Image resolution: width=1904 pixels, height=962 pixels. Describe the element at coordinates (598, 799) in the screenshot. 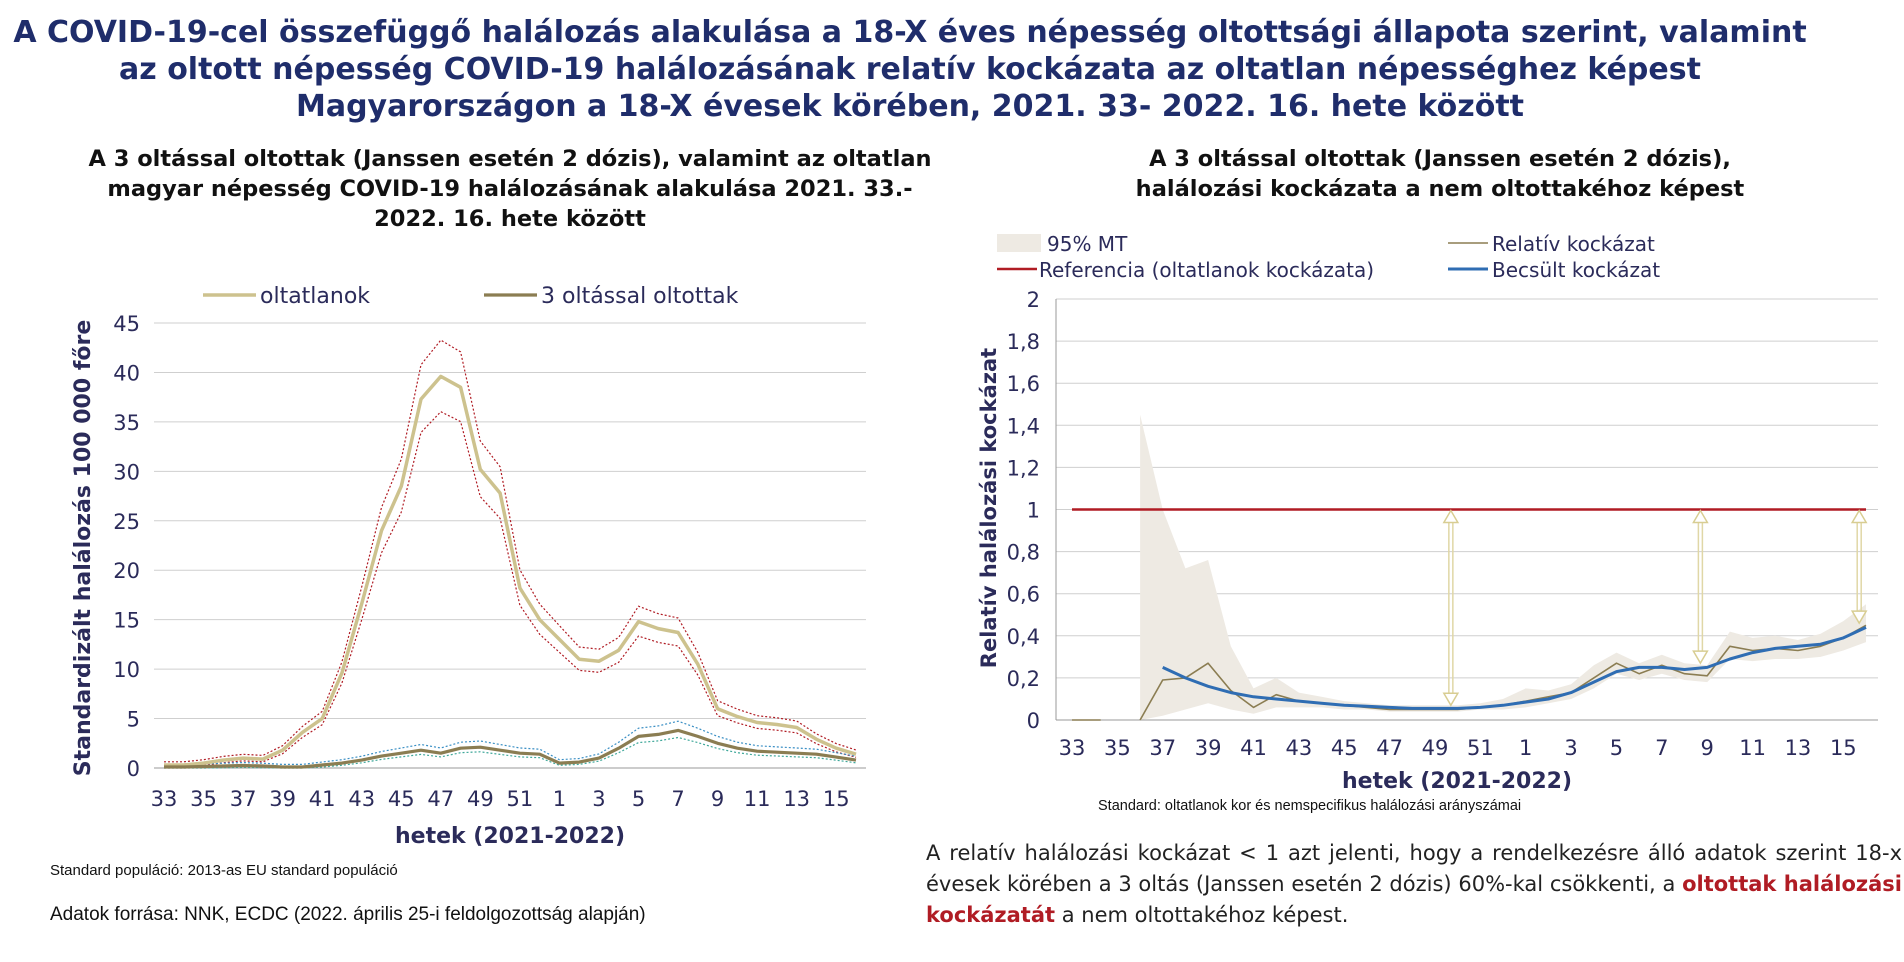

I see `left-x-tick-label: 3` at that location.